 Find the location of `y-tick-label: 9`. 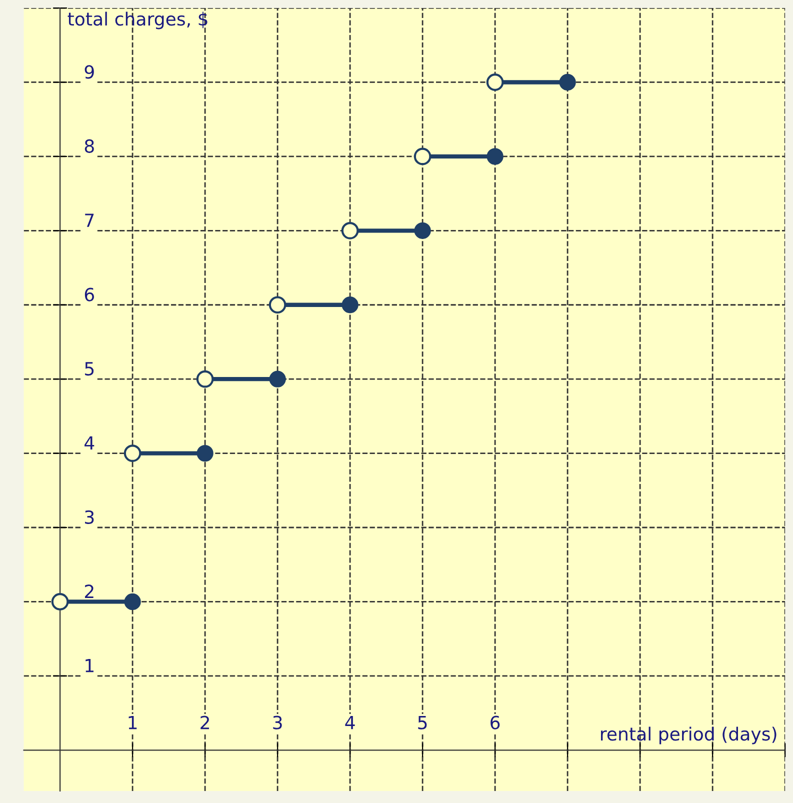

y-tick-label: 9 is located at coordinates (89, 72).